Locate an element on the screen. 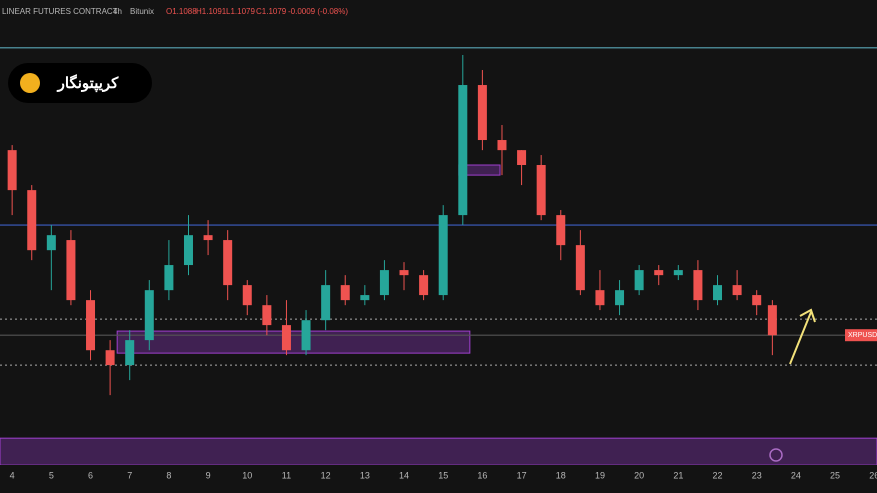  exchange: Bitunix is located at coordinates (142, 11).